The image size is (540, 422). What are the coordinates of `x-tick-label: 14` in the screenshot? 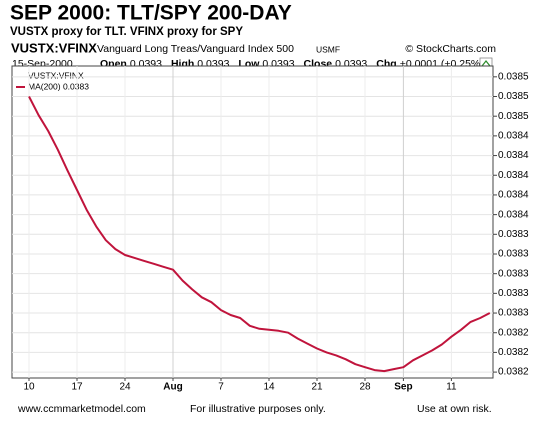 It's located at (269, 387).